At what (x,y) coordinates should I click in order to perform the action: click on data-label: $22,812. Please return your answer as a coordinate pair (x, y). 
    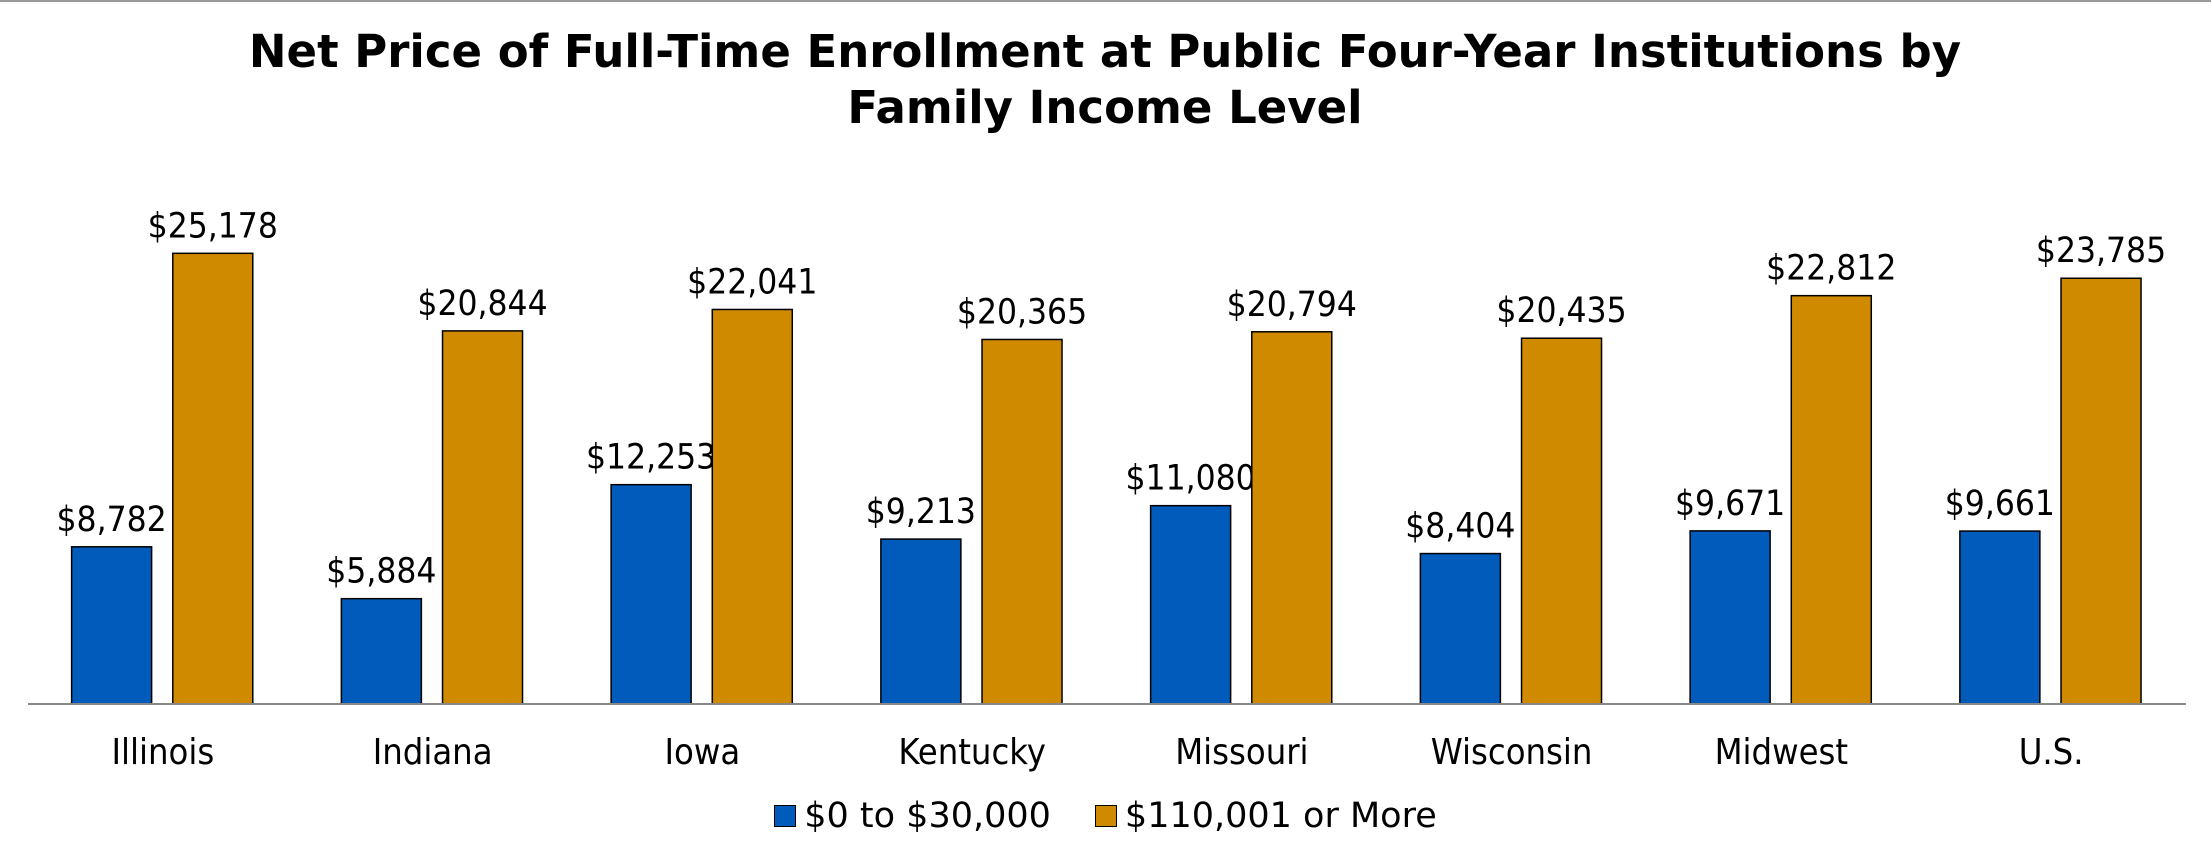
    Looking at the image, I should click on (1831, 269).